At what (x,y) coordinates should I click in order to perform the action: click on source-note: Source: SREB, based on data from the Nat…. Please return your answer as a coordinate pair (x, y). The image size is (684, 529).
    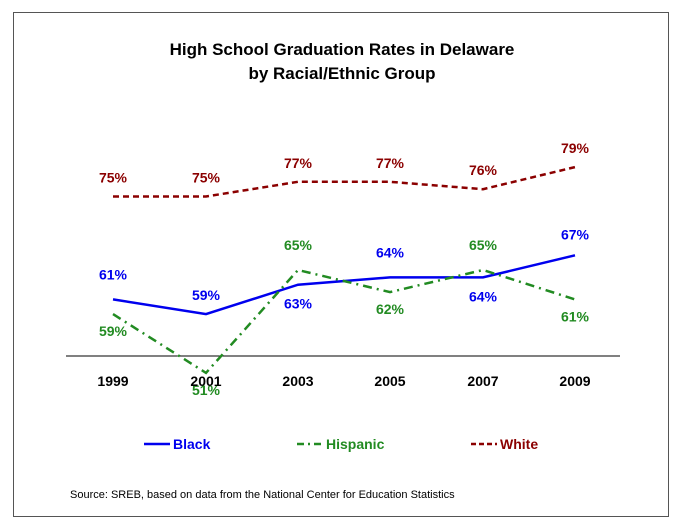
    Looking at the image, I should click on (262, 495).